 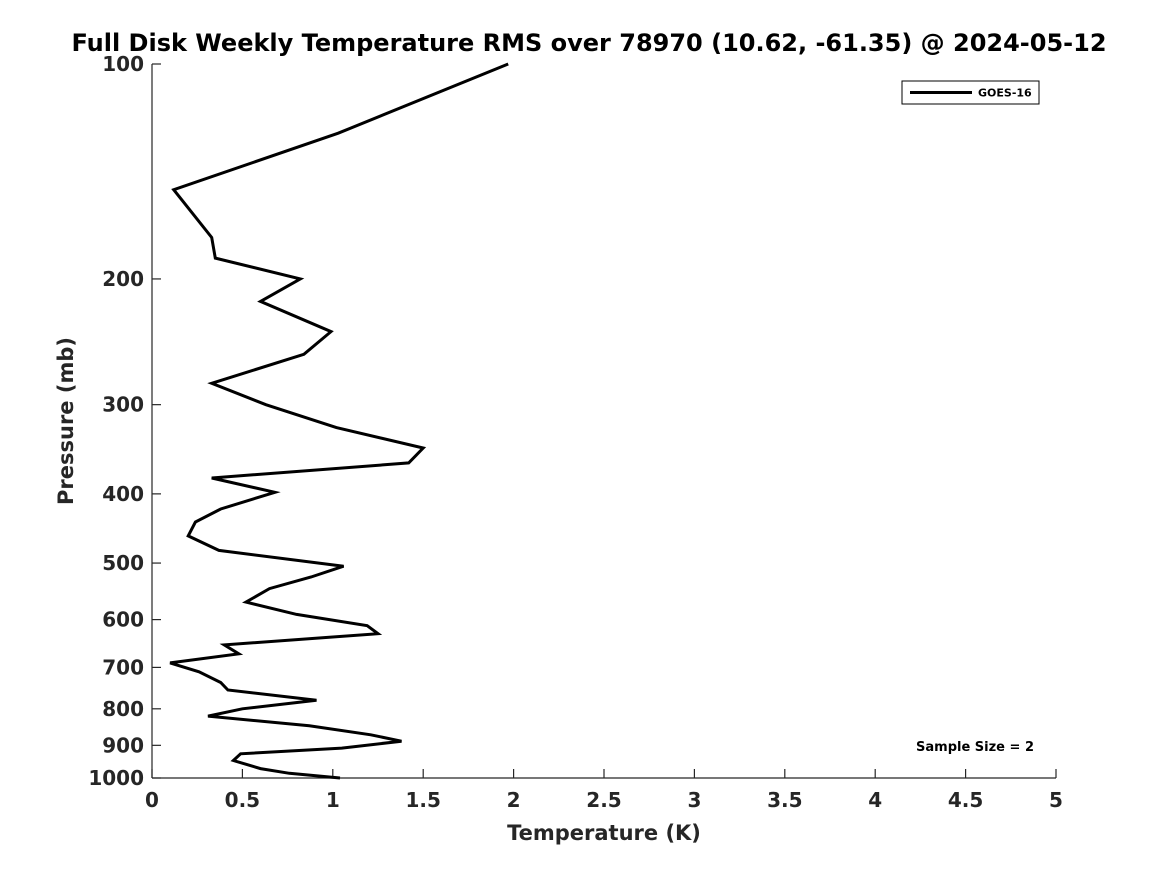 What do you see at coordinates (123, 709) in the screenshot?
I see `y-tick-label: 800` at bounding box center [123, 709].